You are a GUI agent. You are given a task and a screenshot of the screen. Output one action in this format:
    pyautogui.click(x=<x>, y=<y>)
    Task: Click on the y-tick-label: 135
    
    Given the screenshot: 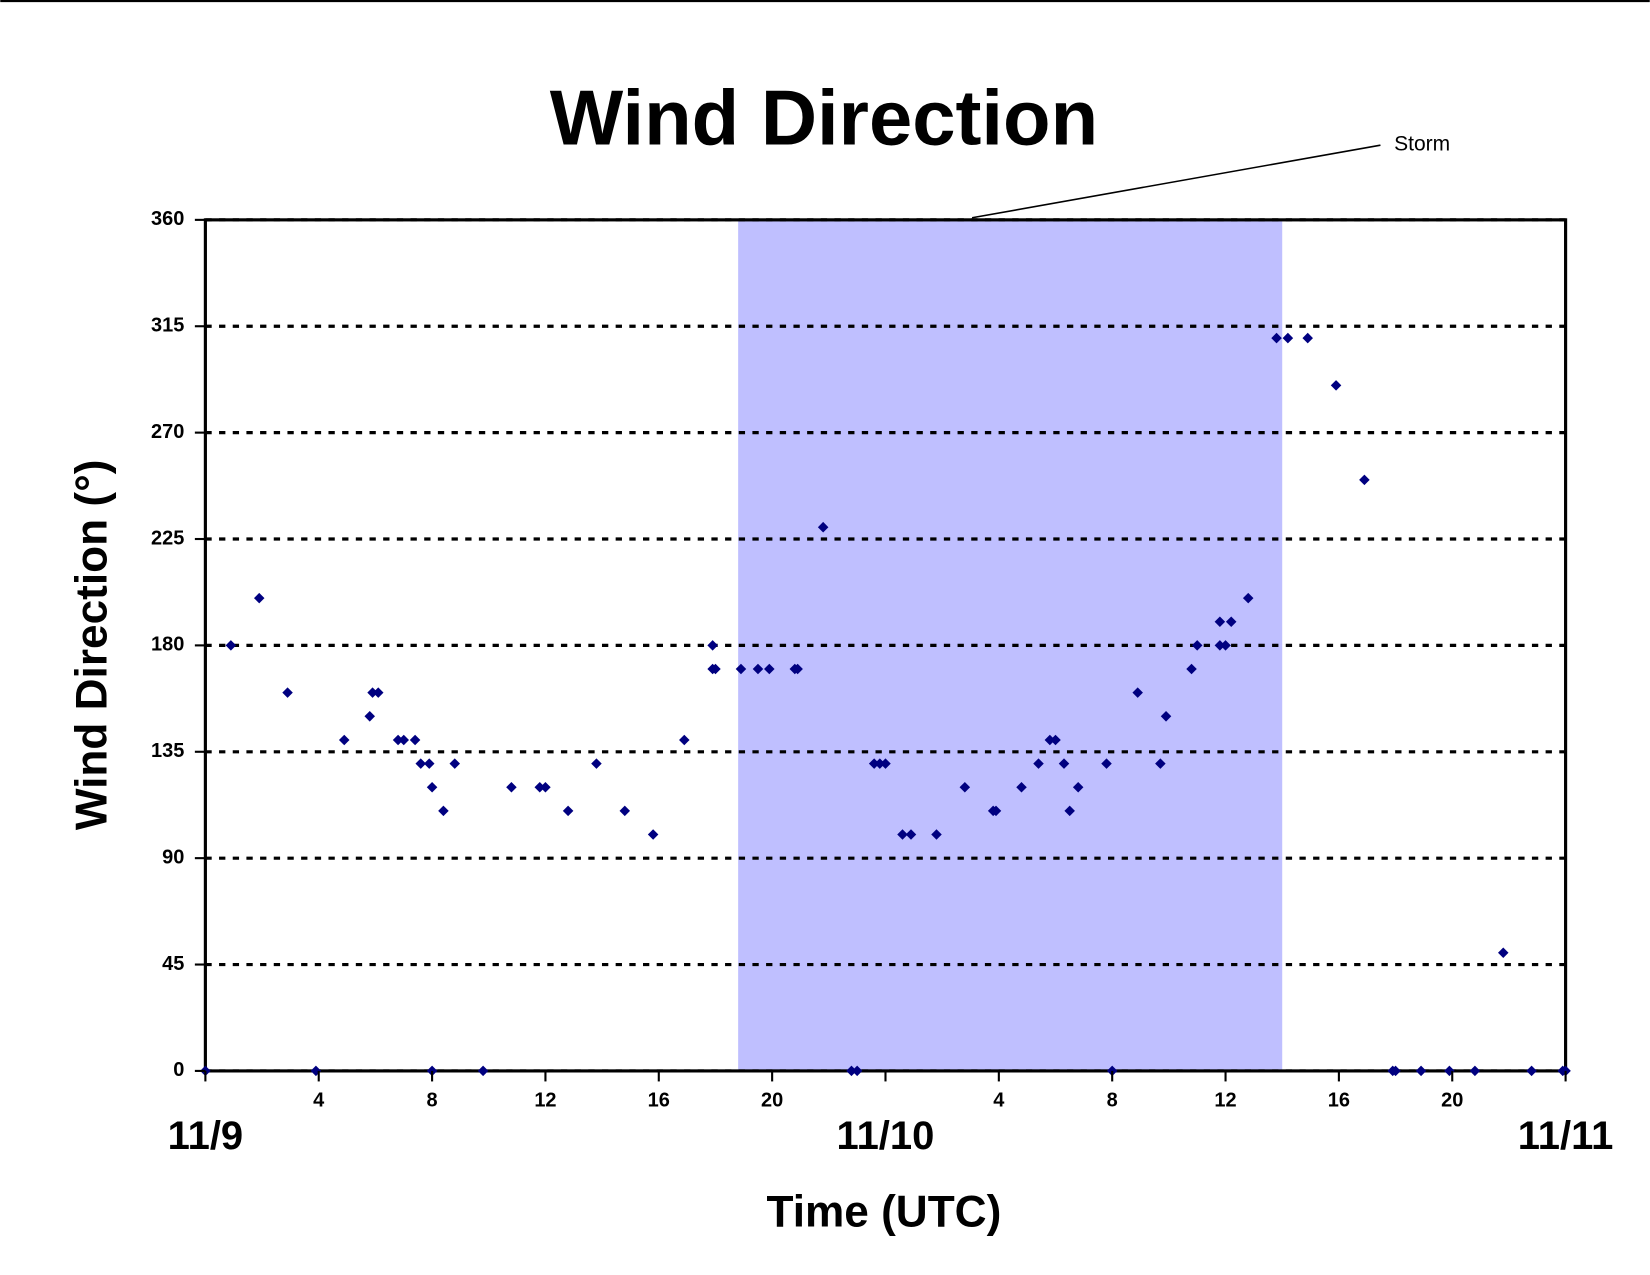 What is the action you would take?
    pyautogui.click(x=167, y=751)
    